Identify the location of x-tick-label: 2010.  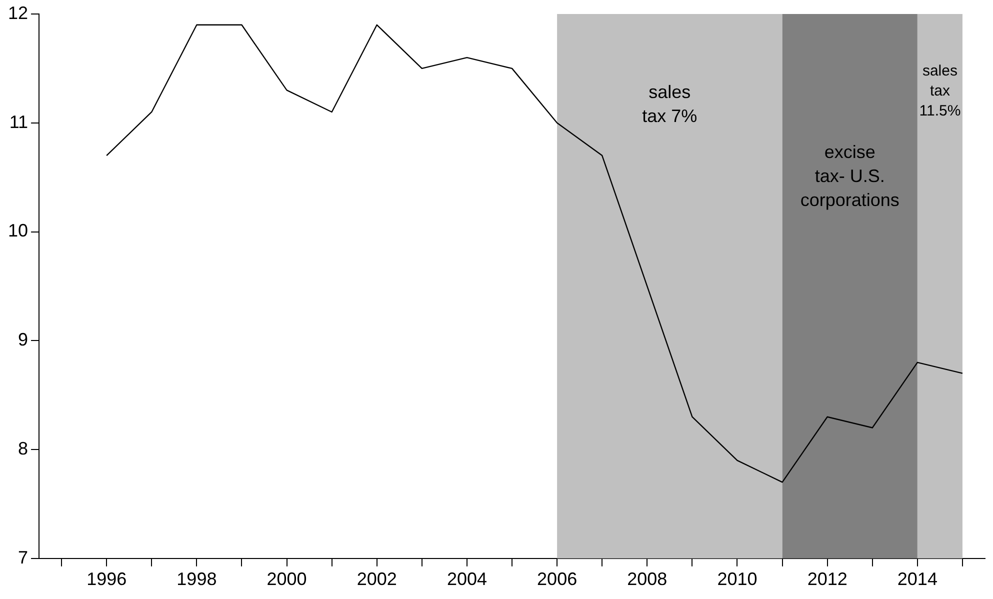
(737, 579).